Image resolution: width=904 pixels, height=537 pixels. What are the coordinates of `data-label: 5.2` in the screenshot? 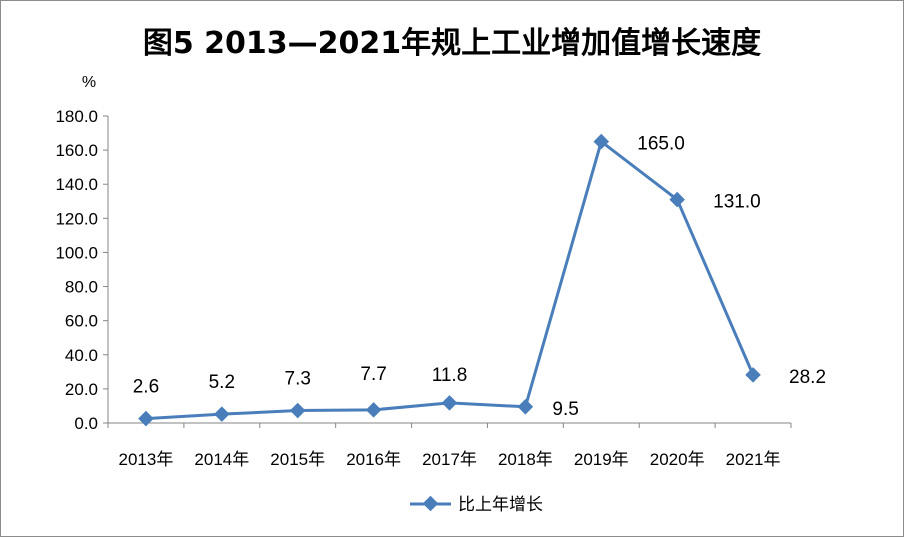 It's located at (222, 382).